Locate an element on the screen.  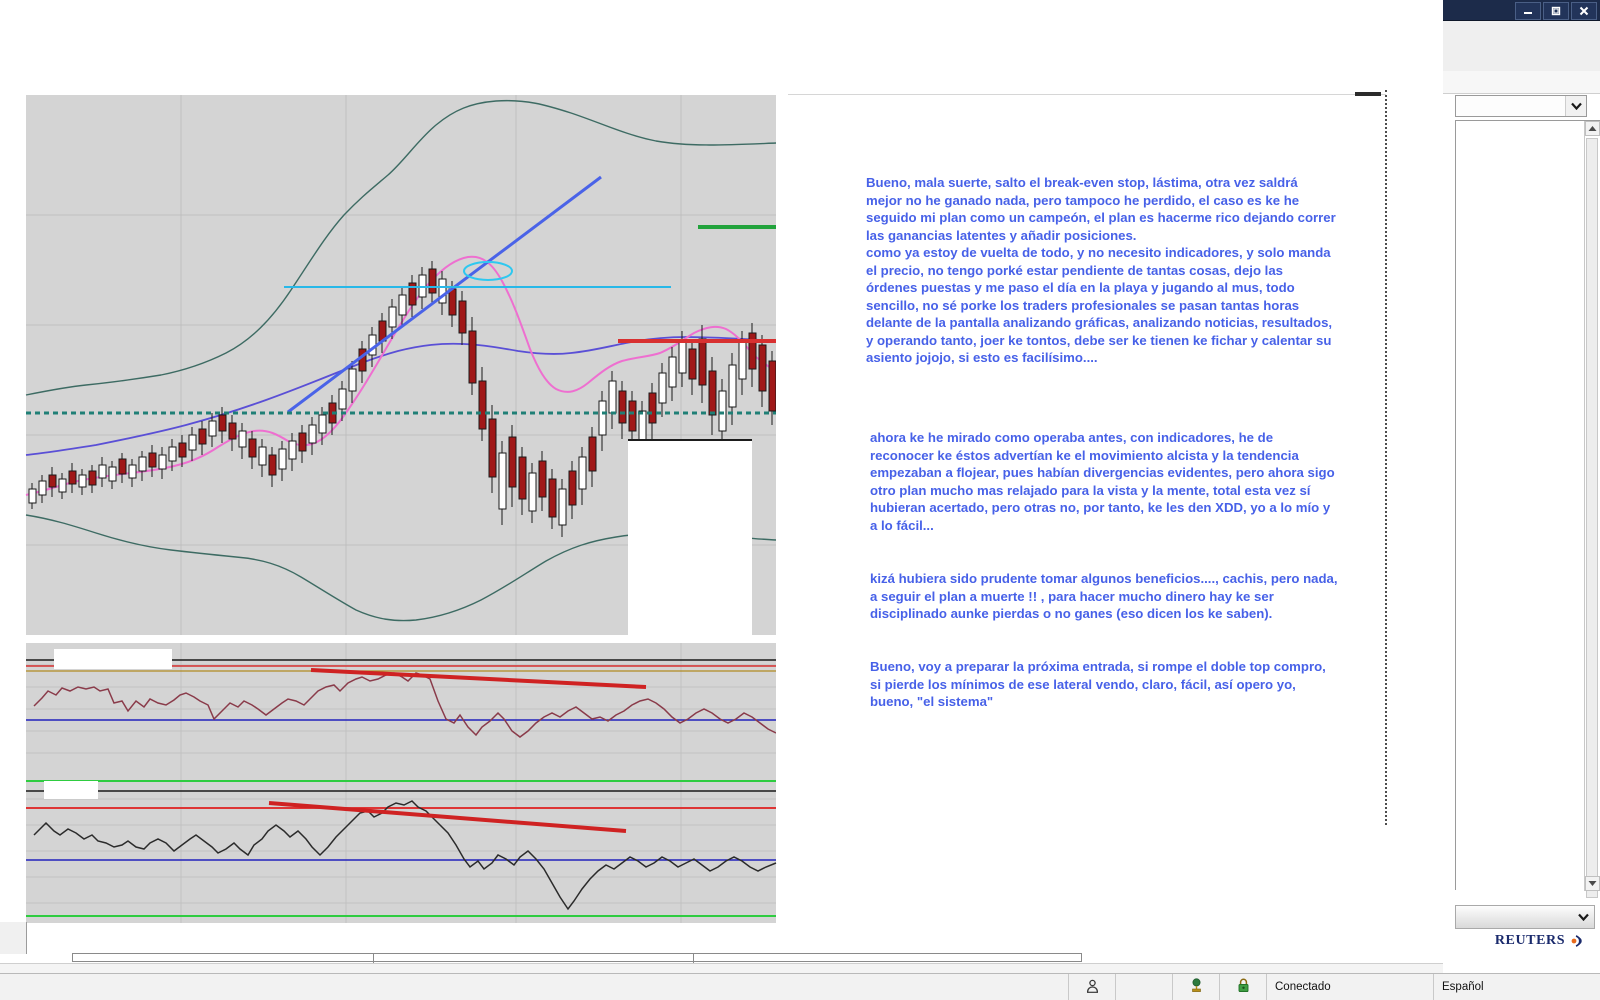
minimize-icon is located at coordinates (1528, 11).